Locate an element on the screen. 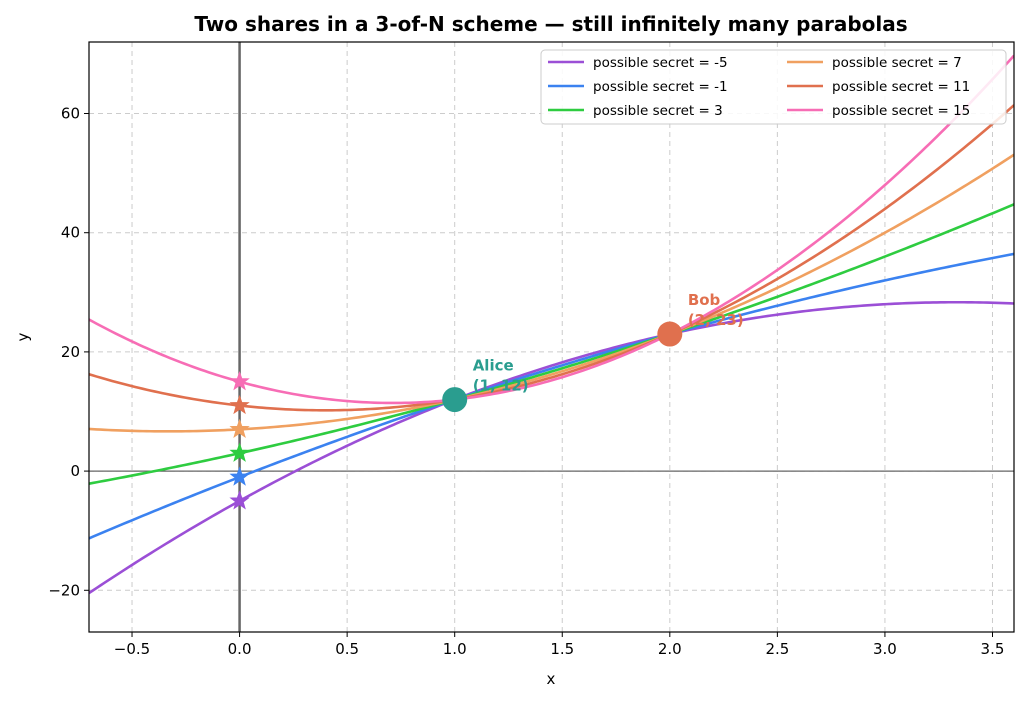 This screenshot has height=701, width=1026. x-tick-label: 0.0 is located at coordinates (240, 649).